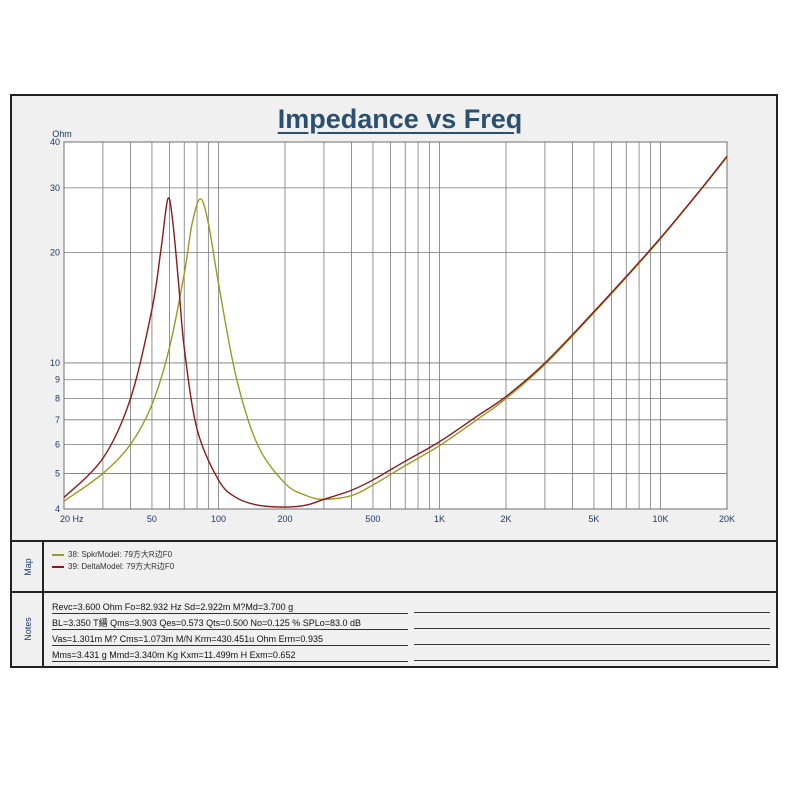  What do you see at coordinates (57, 380) in the screenshot?
I see `y-tick-label: 9` at bounding box center [57, 380].